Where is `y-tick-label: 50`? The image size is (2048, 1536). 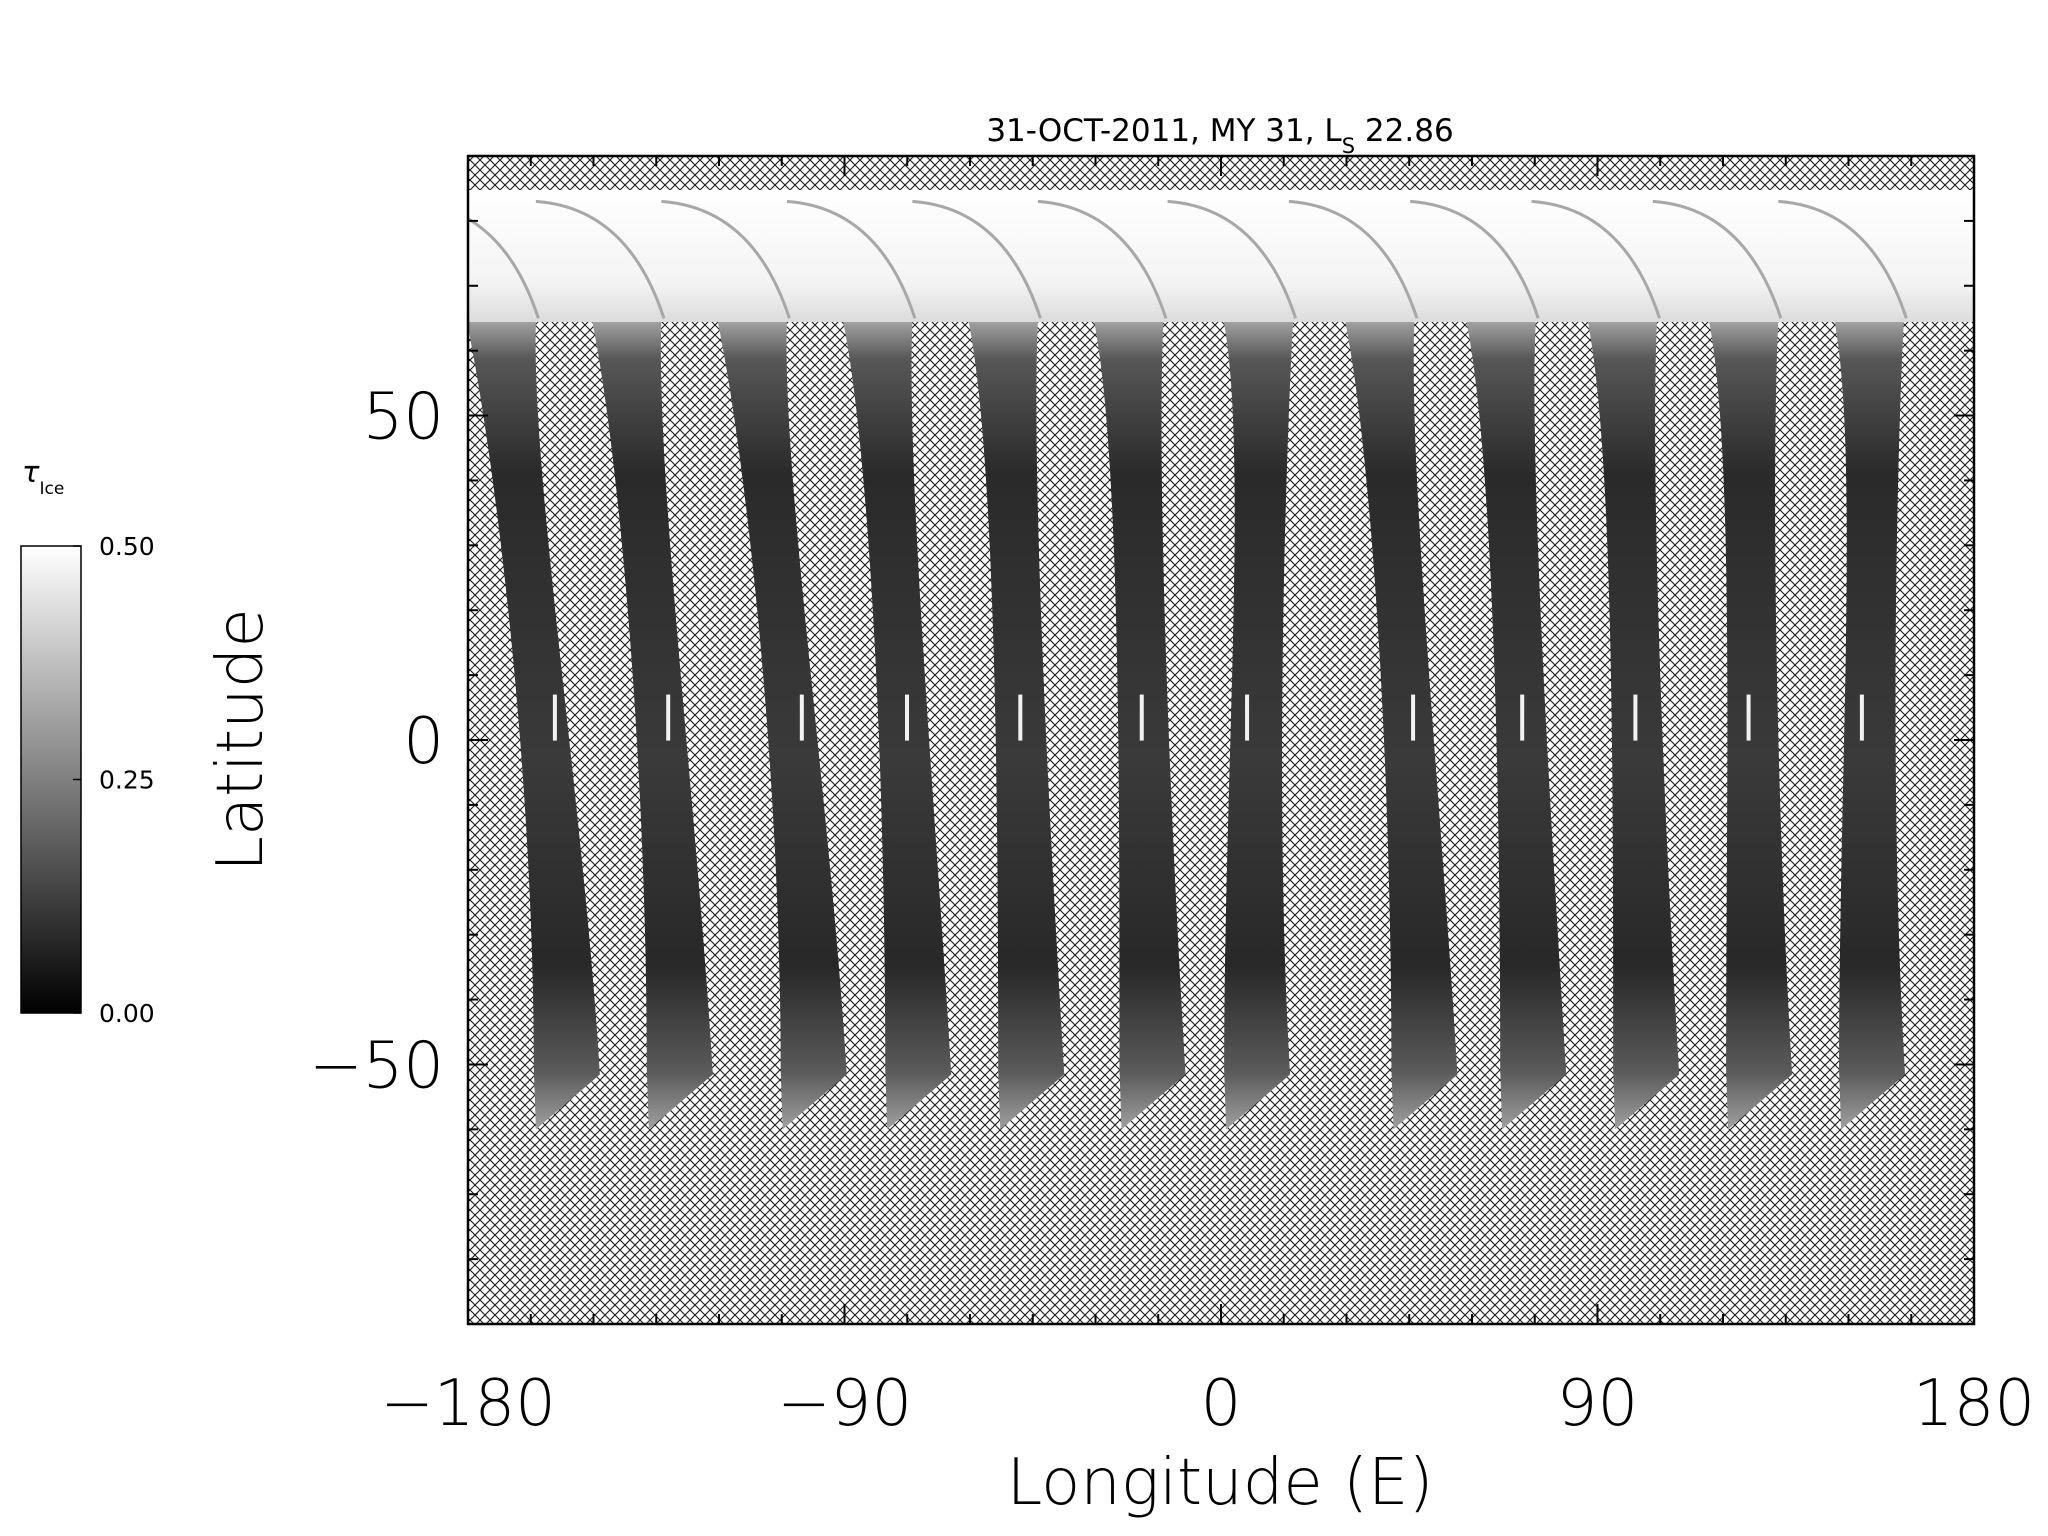 y-tick-label: 50 is located at coordinates (403, 418).